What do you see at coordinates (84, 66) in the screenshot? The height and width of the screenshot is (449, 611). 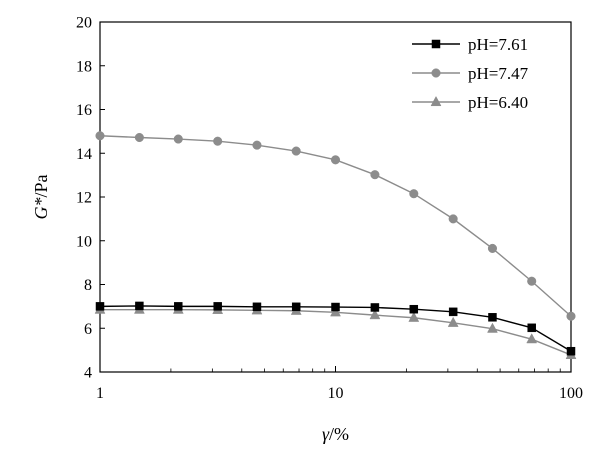 I see `y-tick-label: 18` at bounding box center [84, 66].